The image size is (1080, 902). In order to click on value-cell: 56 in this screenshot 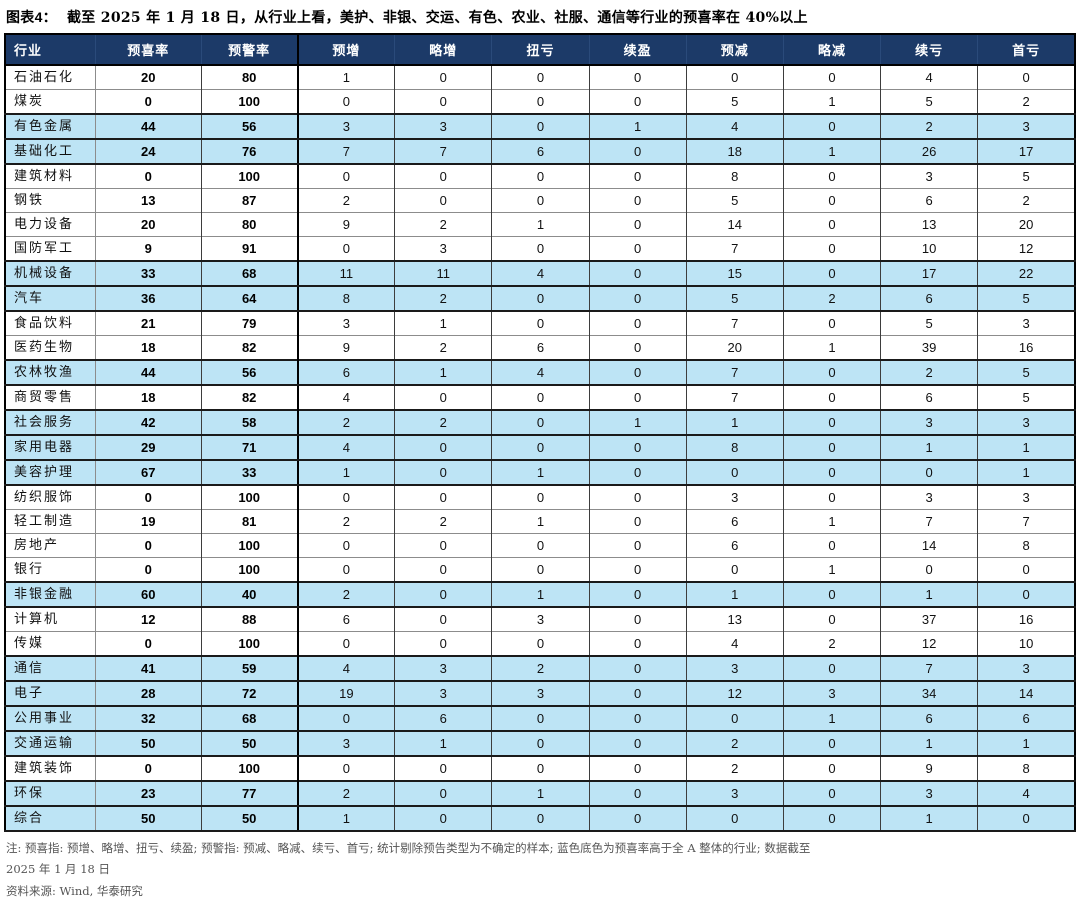, I will do `click(249, 372)`.